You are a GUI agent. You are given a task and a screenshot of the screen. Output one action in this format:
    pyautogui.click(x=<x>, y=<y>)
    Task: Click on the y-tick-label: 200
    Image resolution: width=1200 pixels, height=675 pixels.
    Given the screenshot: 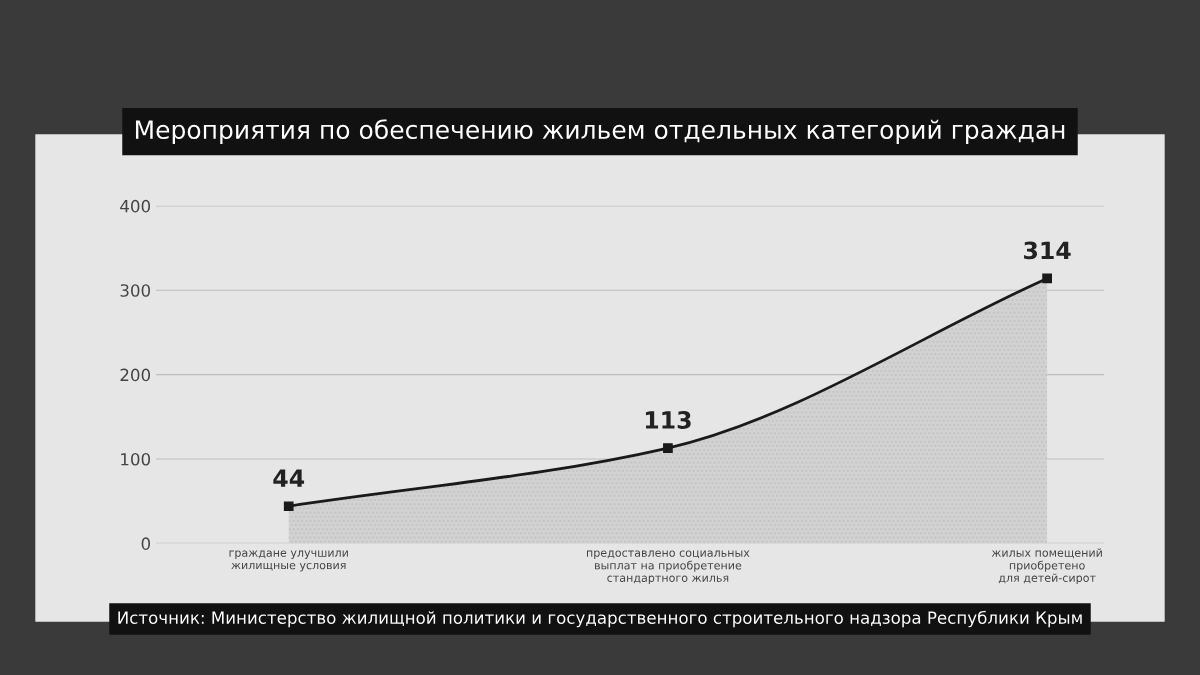 What is the action you would take?
    pyautogui.click(x=135, y=375)
    